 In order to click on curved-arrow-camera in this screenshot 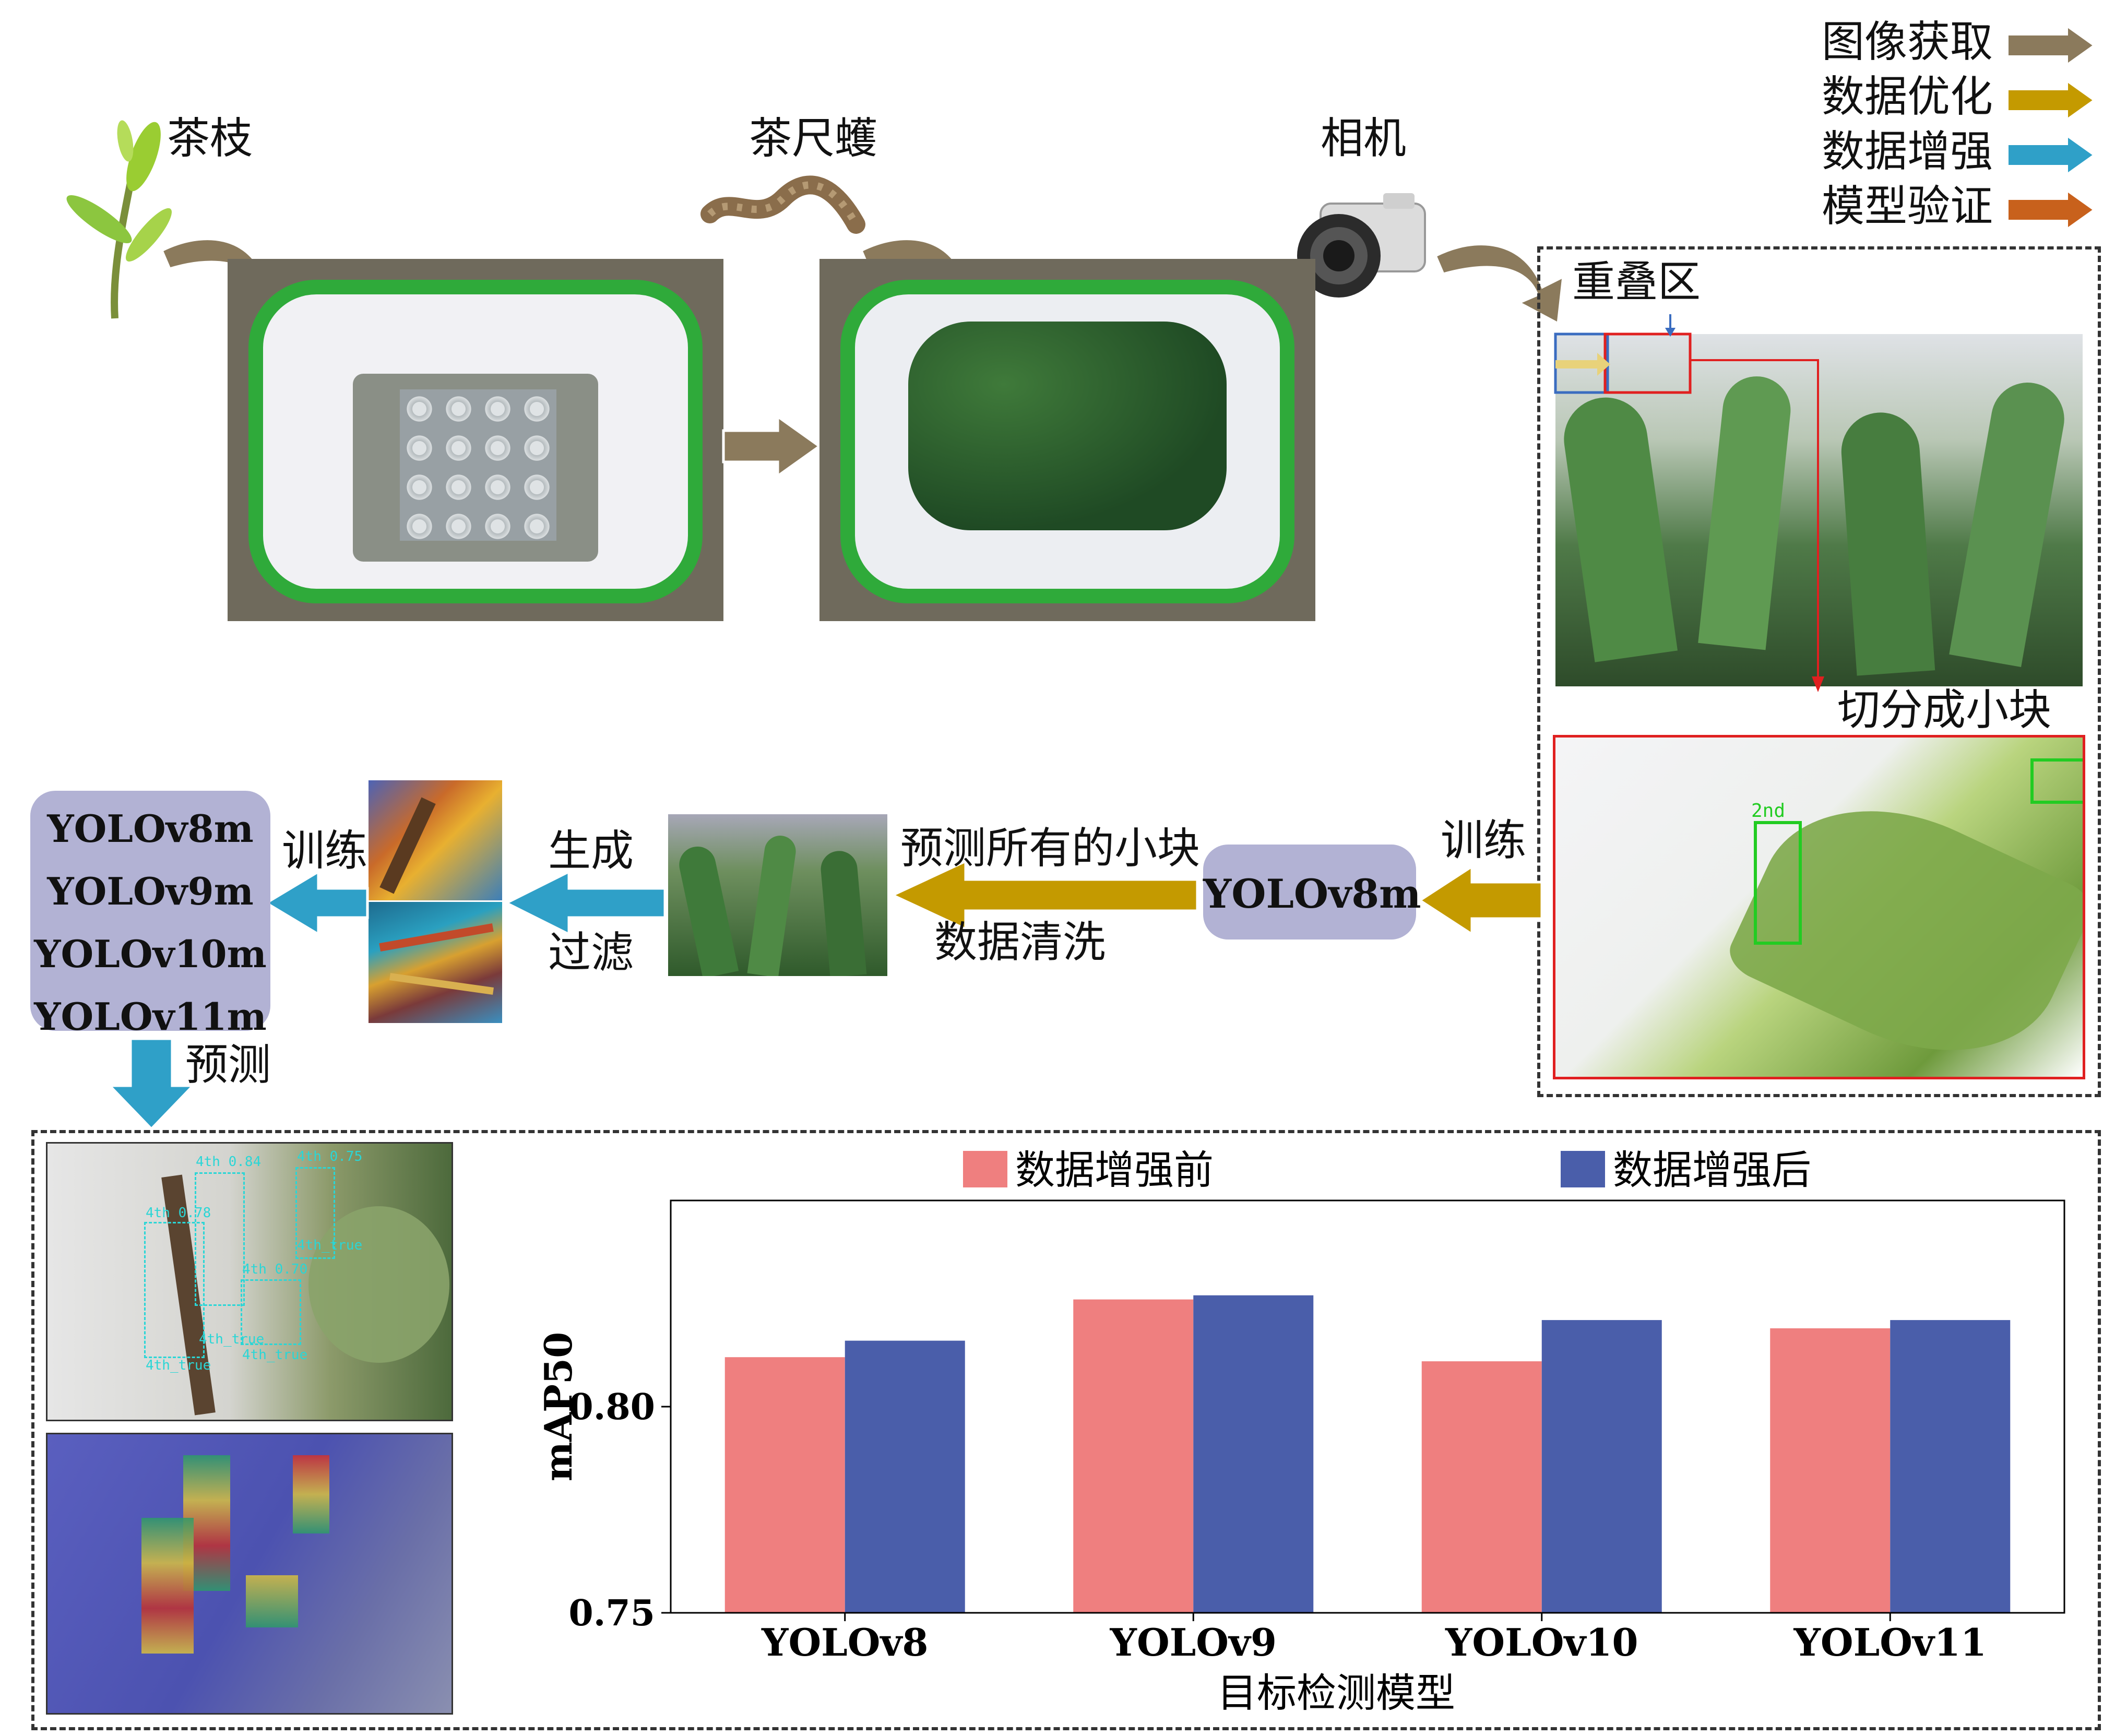, I will do `click(1499, 284)`.